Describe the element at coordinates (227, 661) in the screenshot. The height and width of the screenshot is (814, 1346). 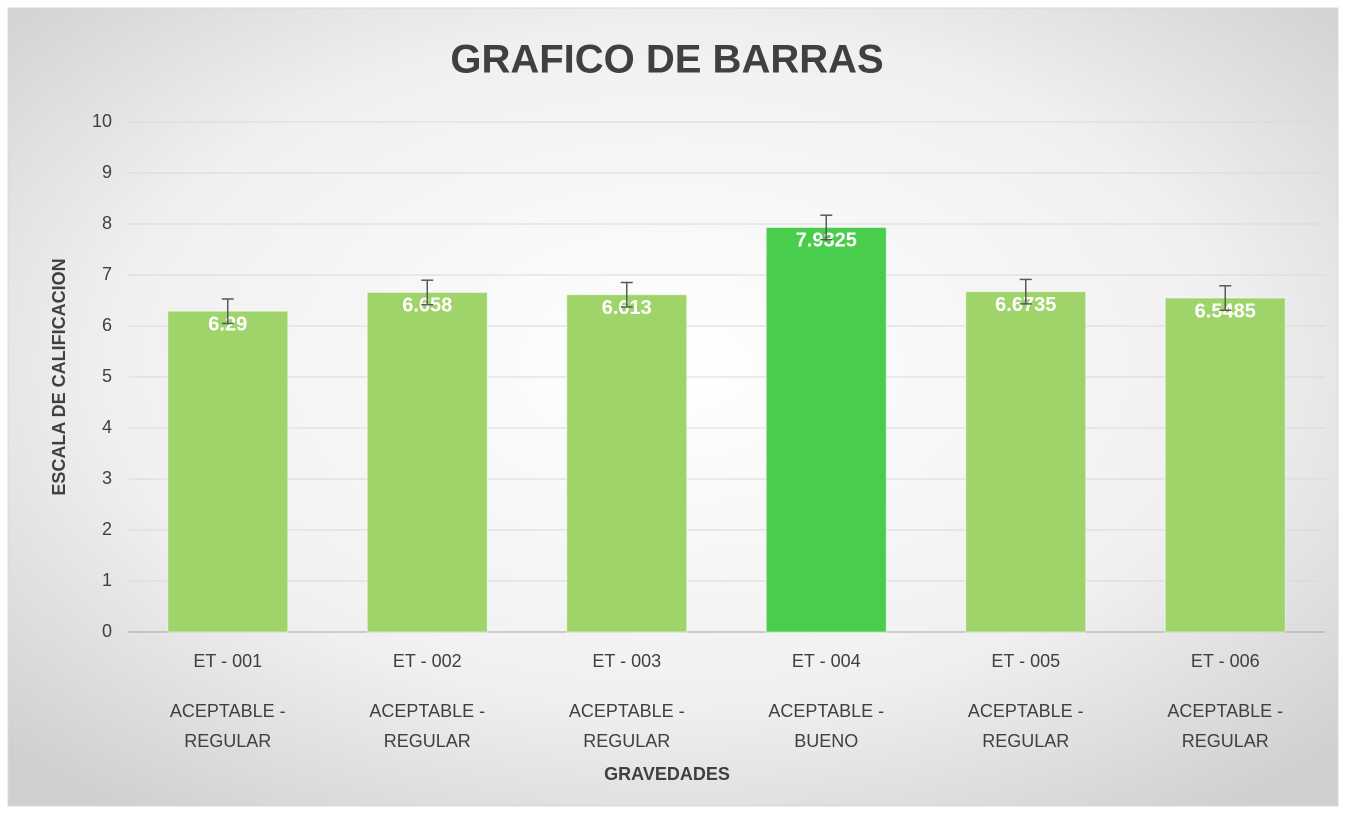
I see `x-tick-label: ET - 001` at that location.